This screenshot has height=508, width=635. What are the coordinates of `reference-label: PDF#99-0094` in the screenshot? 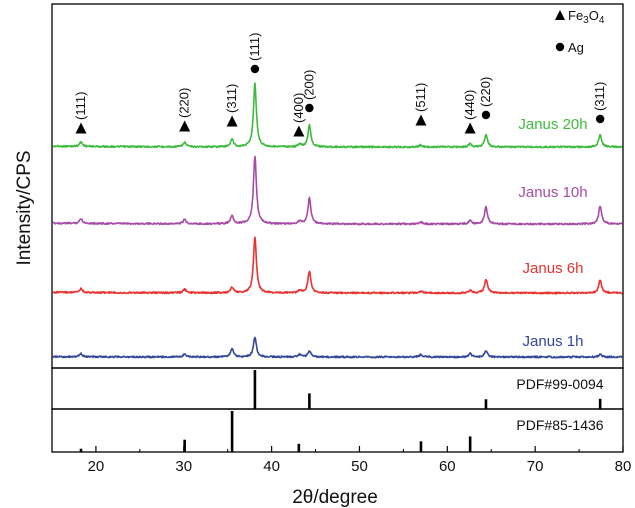 It's located at (559, 384).